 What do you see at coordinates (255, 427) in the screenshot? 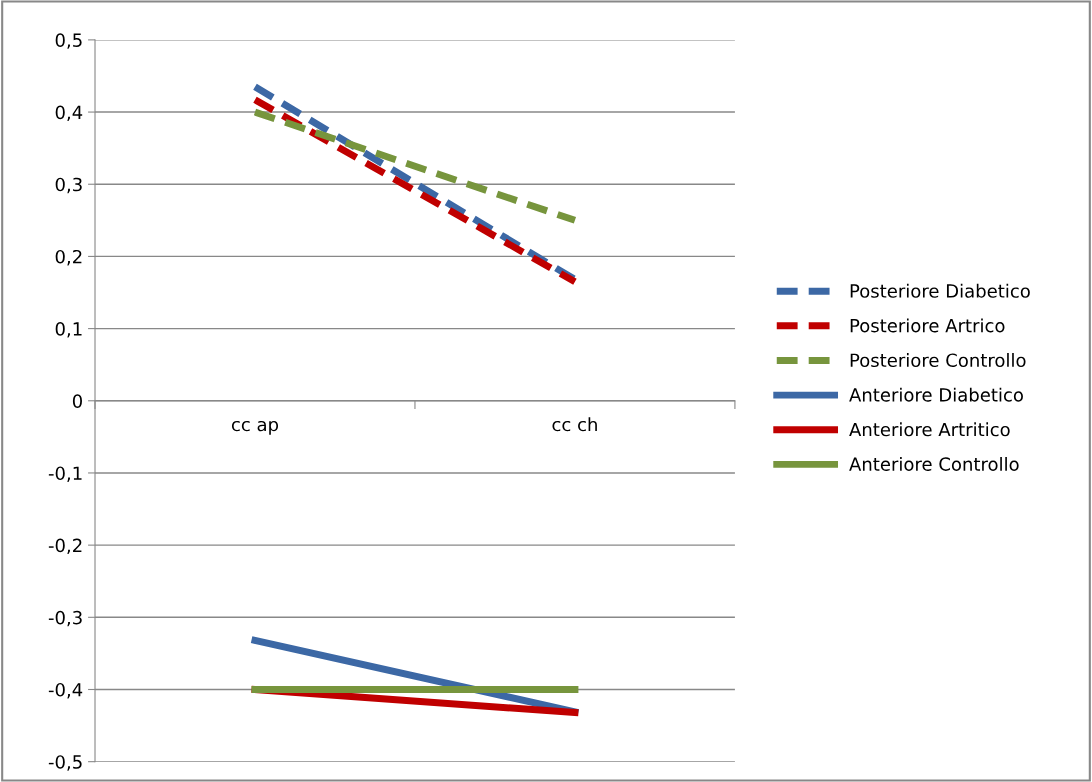
I see `x-tick-label: cc ap` at bounding box center [255, 427].